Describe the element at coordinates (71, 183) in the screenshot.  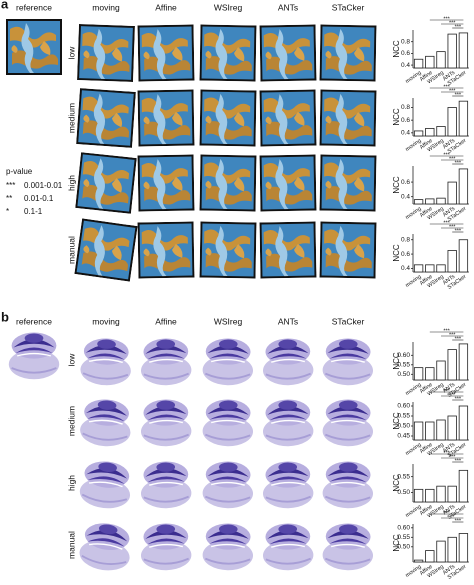
I see `row-label: high` at that location.